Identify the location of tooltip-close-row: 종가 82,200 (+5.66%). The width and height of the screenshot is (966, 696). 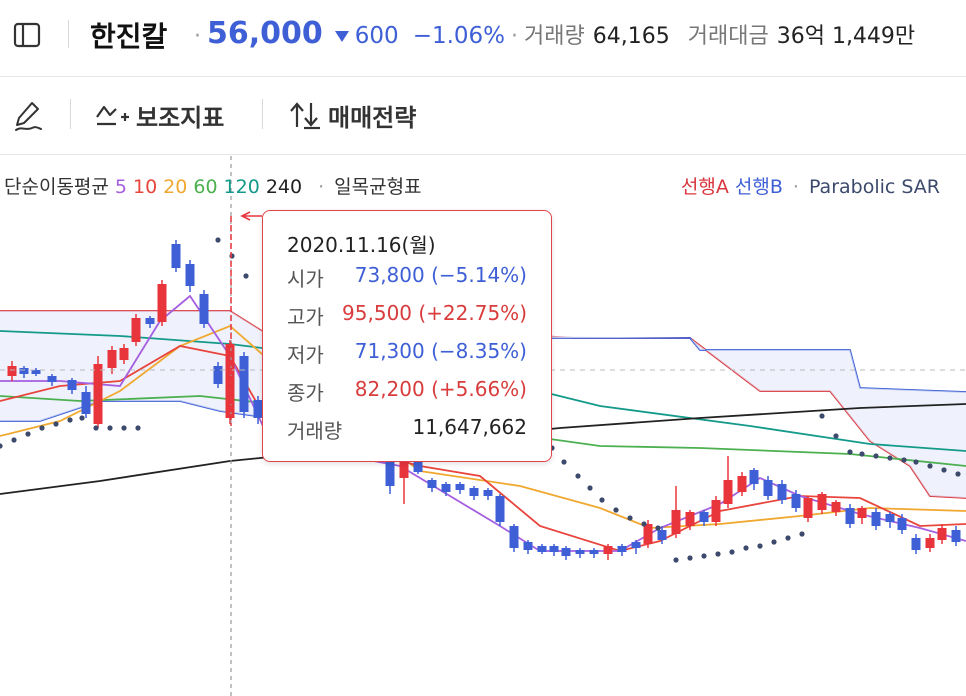
(407, 392).